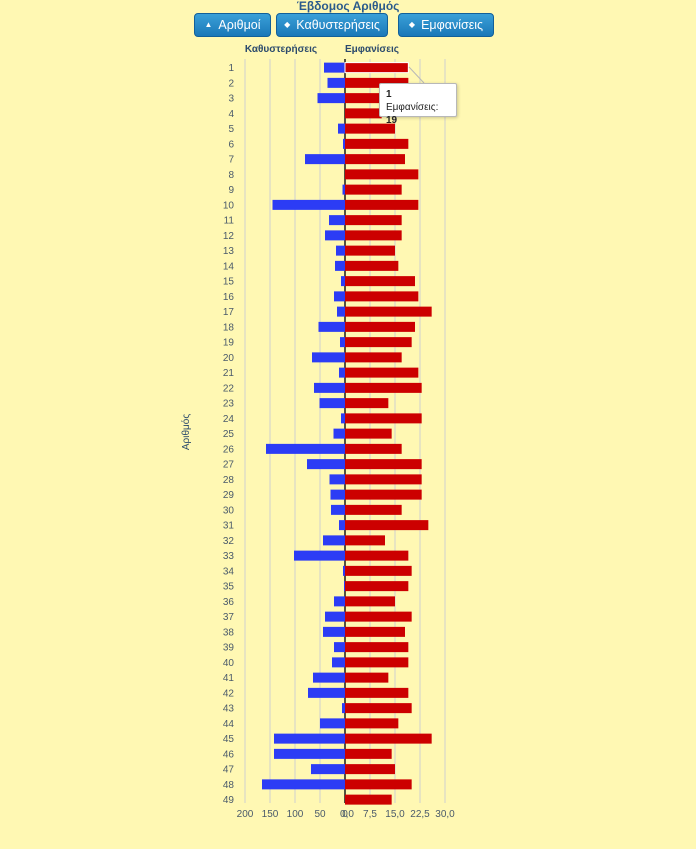  I want to click on category-label: 47, so click(229, 770).